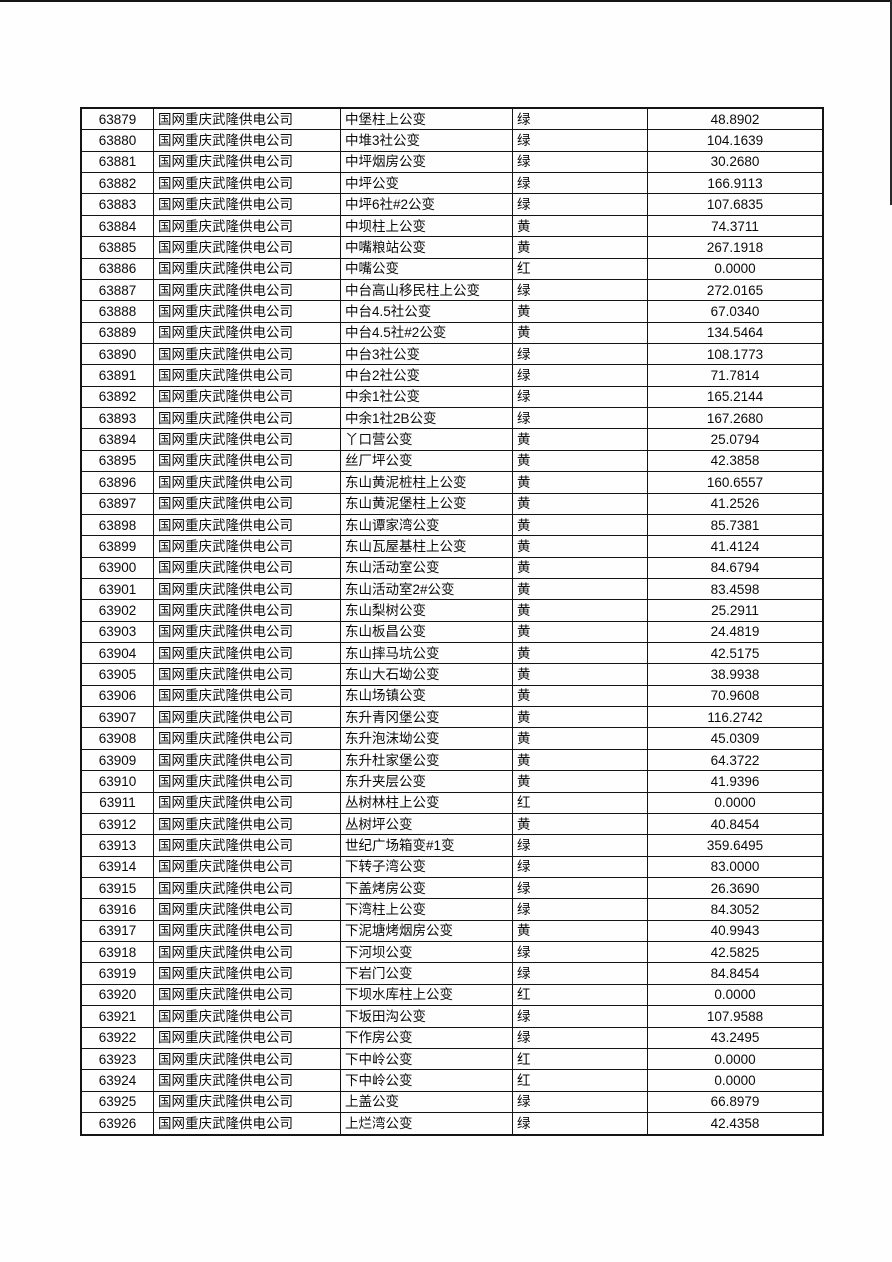  Describe the element at coordinates (117, 589) in the screenshot. I see `cell-id: 63901` at that location.